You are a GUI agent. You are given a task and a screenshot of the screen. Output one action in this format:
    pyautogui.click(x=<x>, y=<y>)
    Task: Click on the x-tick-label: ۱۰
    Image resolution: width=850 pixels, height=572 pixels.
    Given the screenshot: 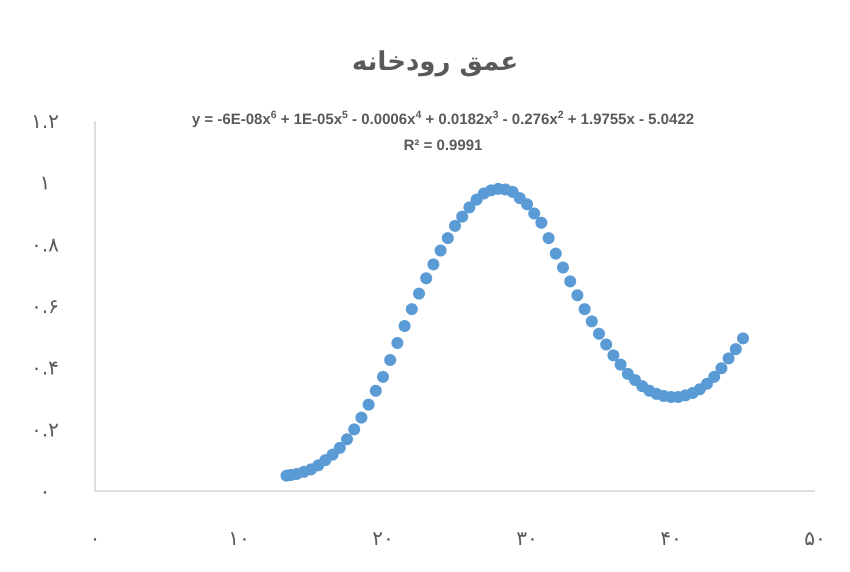 What is the action you would take?
    pyautogui.click(x=239, y=538)
    